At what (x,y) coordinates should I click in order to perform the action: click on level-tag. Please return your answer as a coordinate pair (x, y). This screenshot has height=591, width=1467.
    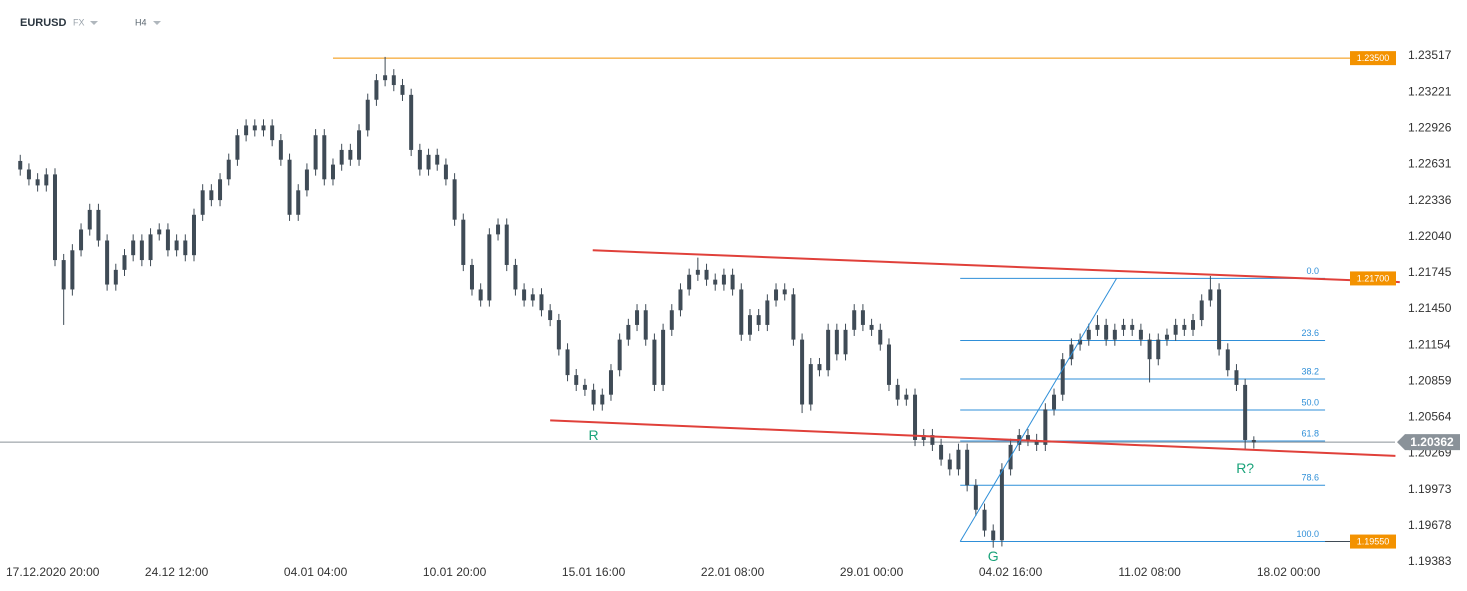
    Looking at the image, I should click on (1373, 58).